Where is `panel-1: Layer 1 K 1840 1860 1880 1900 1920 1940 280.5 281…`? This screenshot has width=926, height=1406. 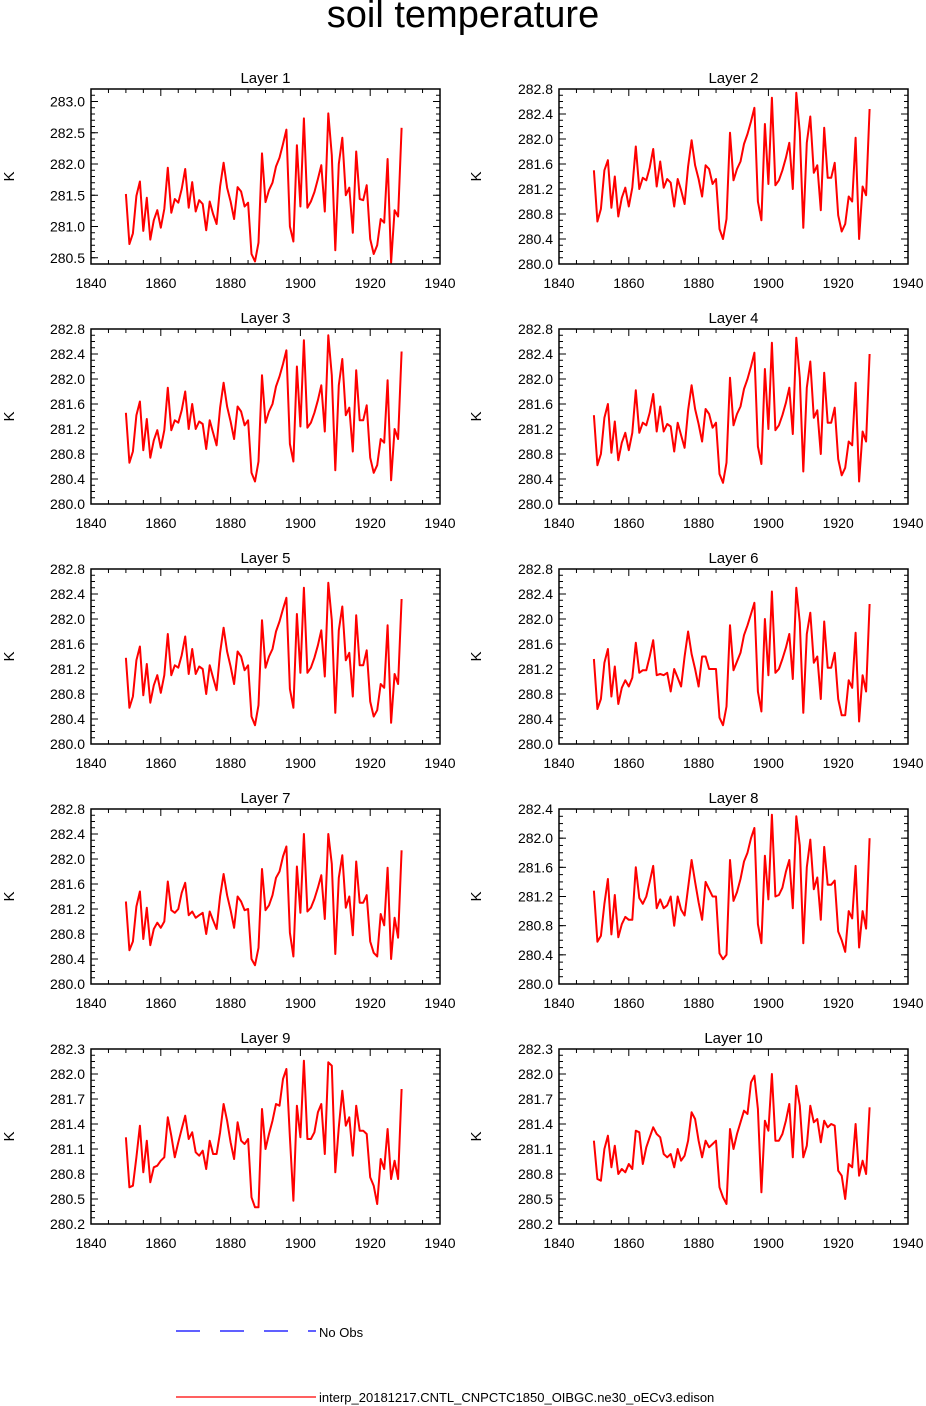
panel-1: Layer 1 K 1840 1860 1880 1900 1920 1940 280.5 281… is located at coordinates (228, 180).